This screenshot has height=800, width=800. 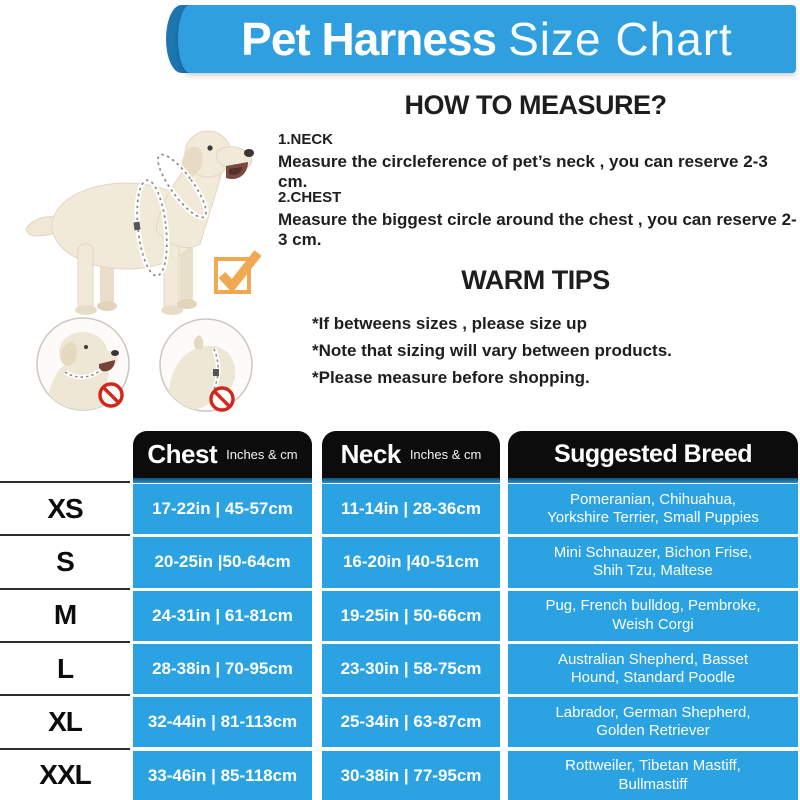 What do you see at coordinates (535, 280) in the screenshot?
I see `warm-tips-title: WARM TIPS` at bounding box center [535, 280].